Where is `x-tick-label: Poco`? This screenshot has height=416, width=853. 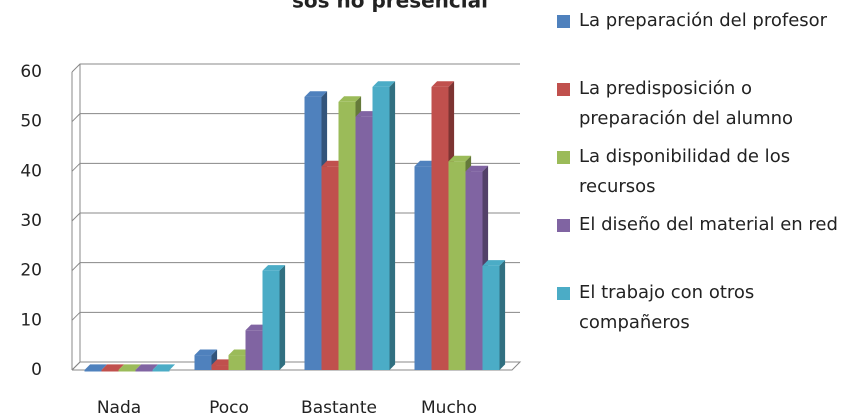 x-tick-label: Poco is located at coordinates (229, 407).